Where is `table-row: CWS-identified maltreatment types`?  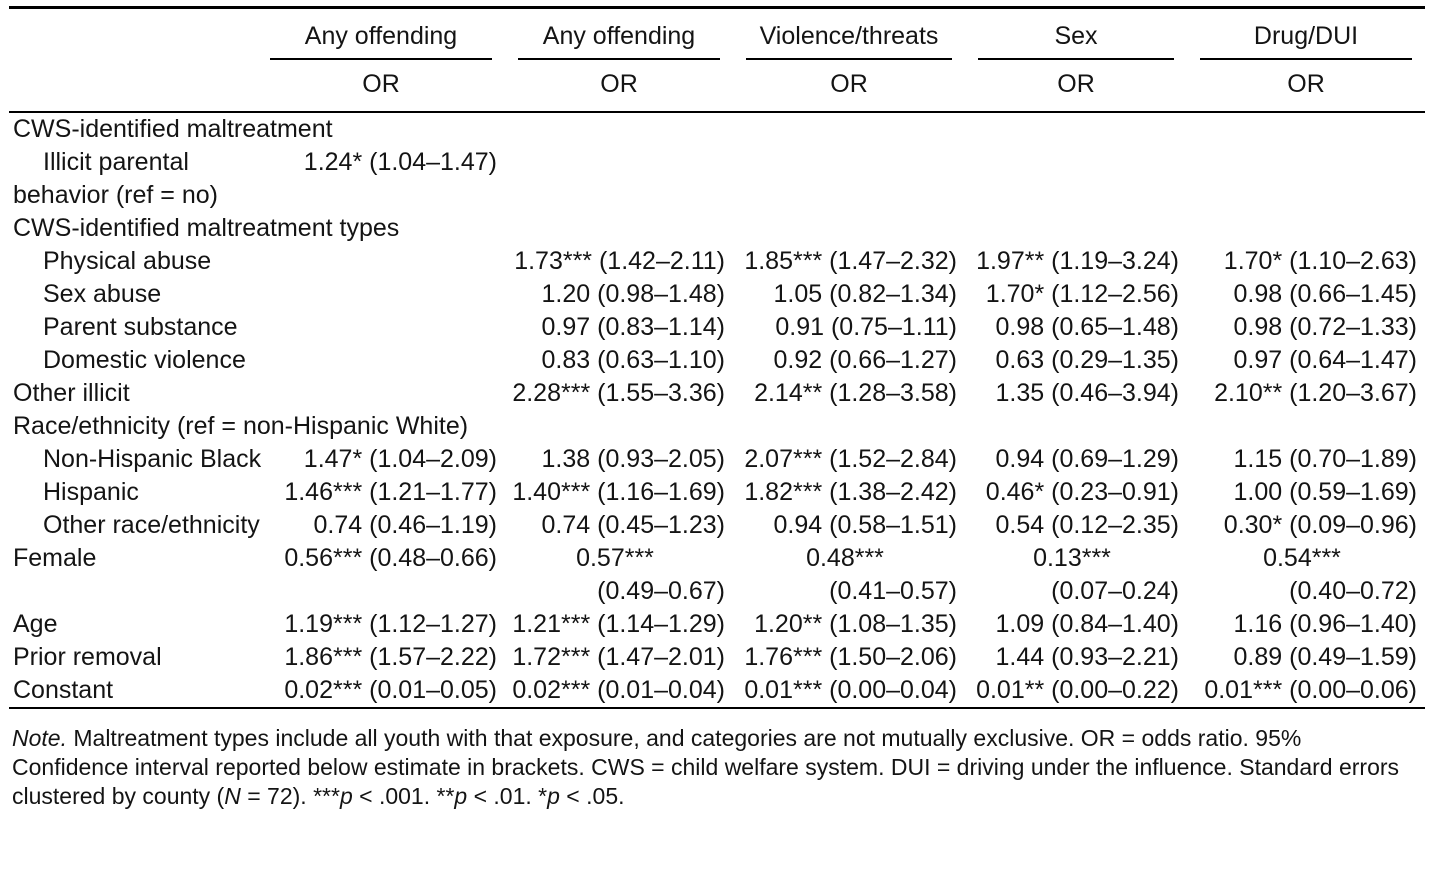 table-row: CWS-identified maltreatment types is located at coordinates (717, 228).